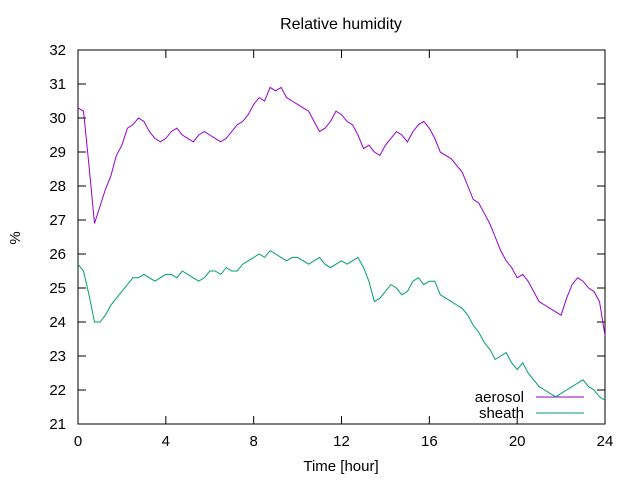 The width and height of the screenshot is (640, 480). I want to click on y-tick-label: 25, so click(57, 288).